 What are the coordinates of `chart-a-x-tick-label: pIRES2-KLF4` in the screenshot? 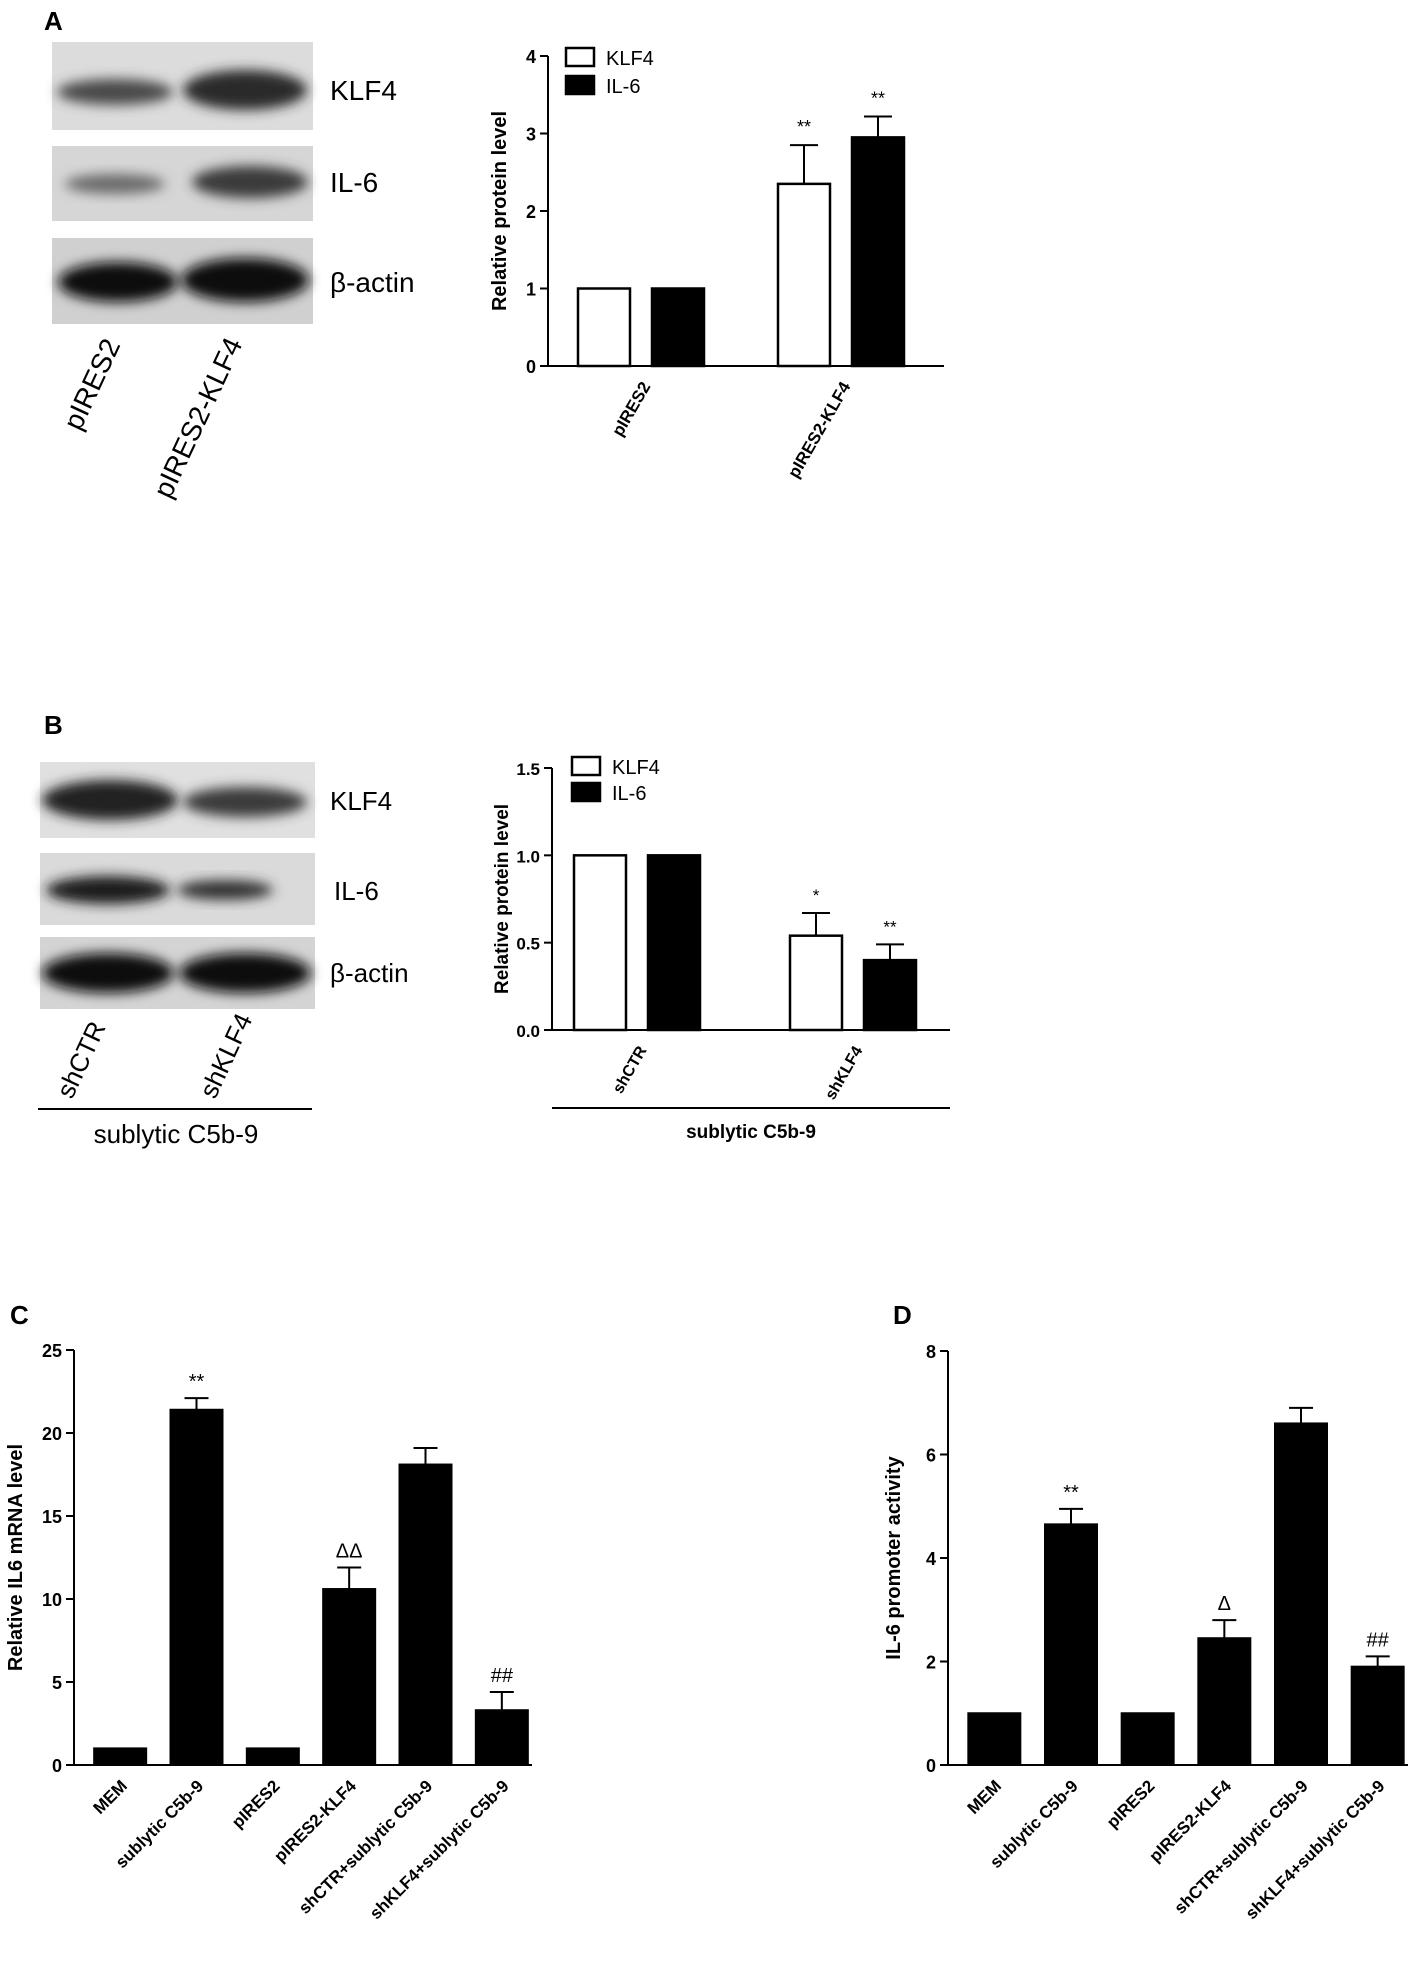 It's located at (819, 429).